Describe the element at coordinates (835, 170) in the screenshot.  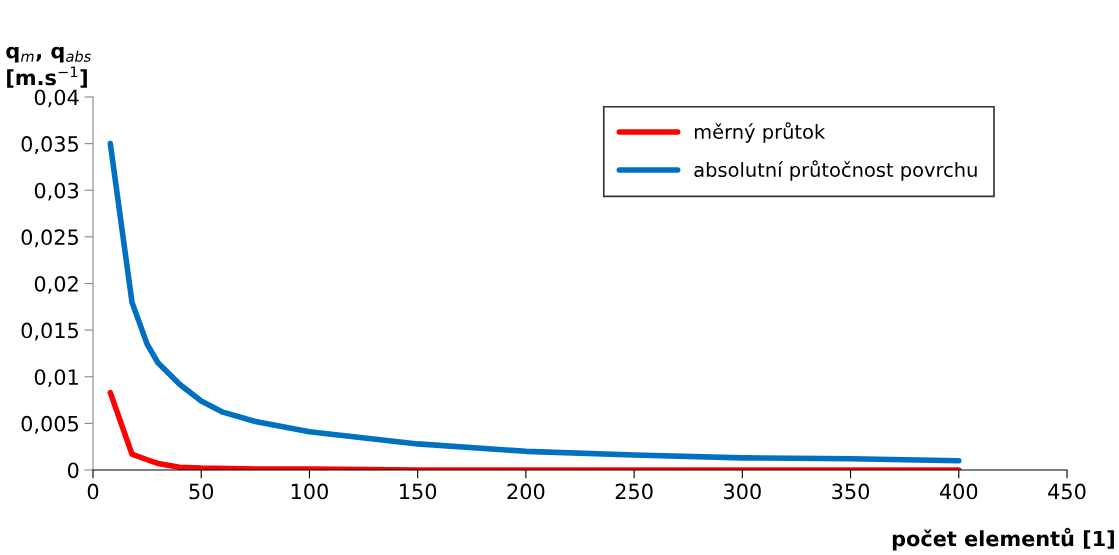
I see `legend-label: absolutní průtočnost povrchu` at that location.